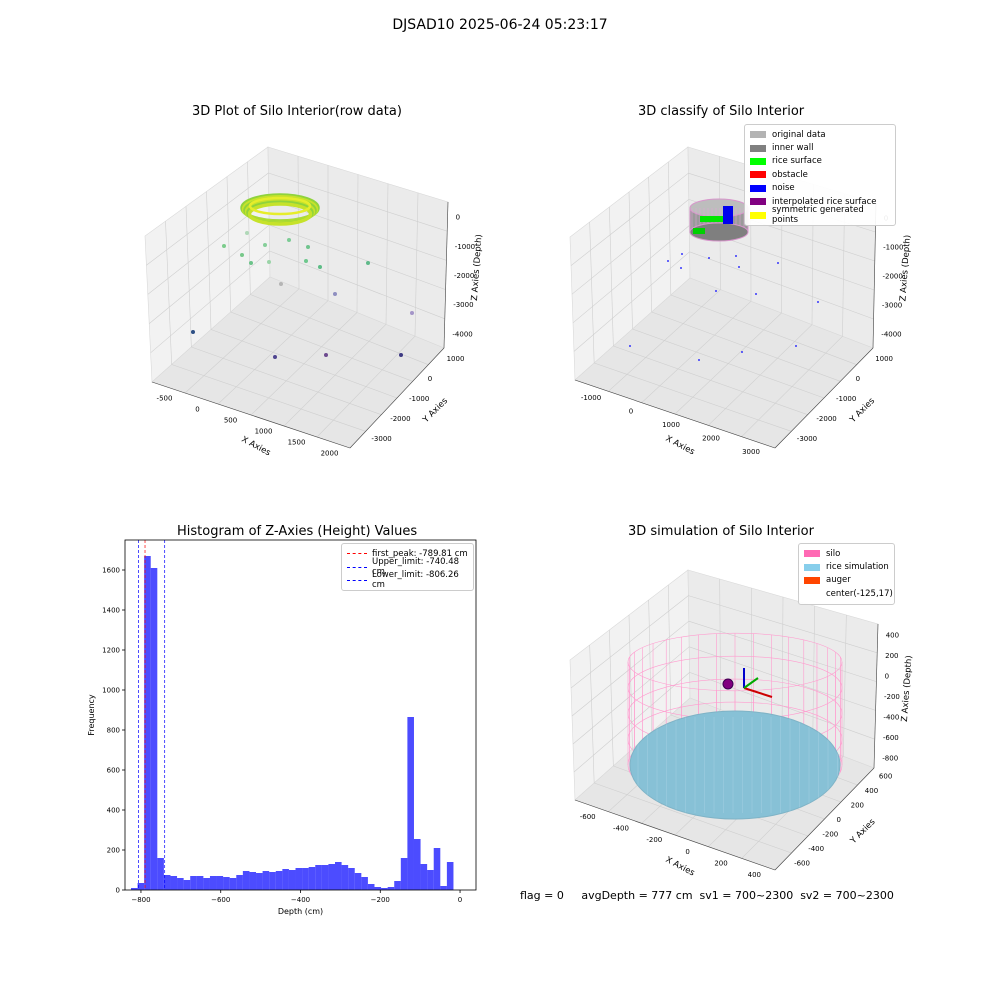  I want to click on y-tick-label: 600, so click(885, 776).